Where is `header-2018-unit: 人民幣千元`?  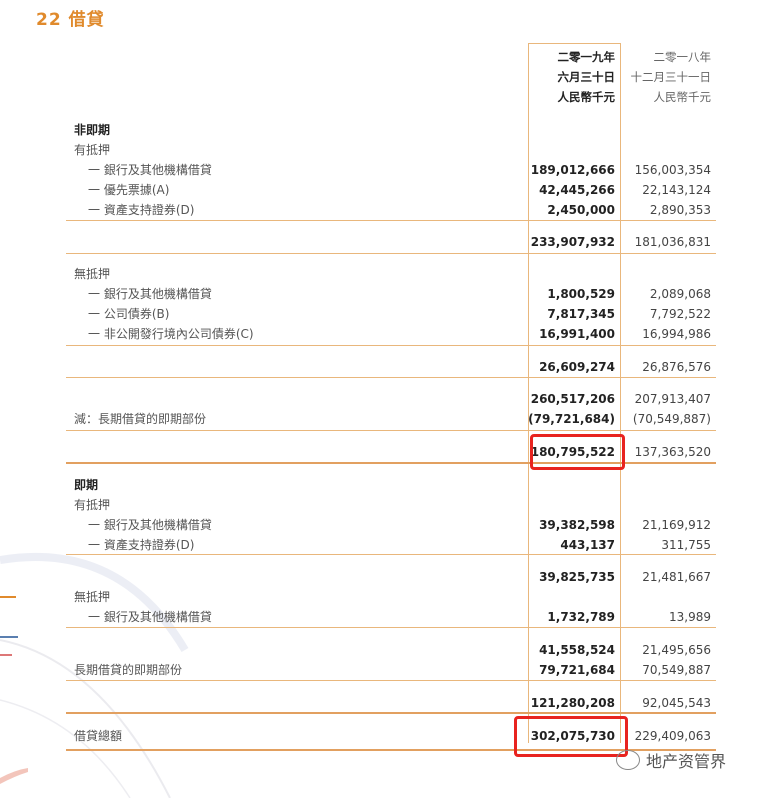
header-2018-unit: 人民幣千元 is located at coordinates (682, 97).